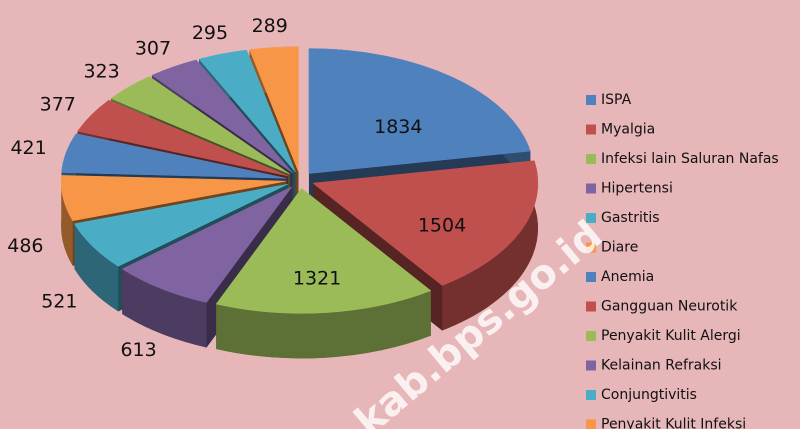  What do you see at coordinates (637, 189) in the screenshot?
I see `legend-label: Hipertensi` at bounding box center [637, 189].